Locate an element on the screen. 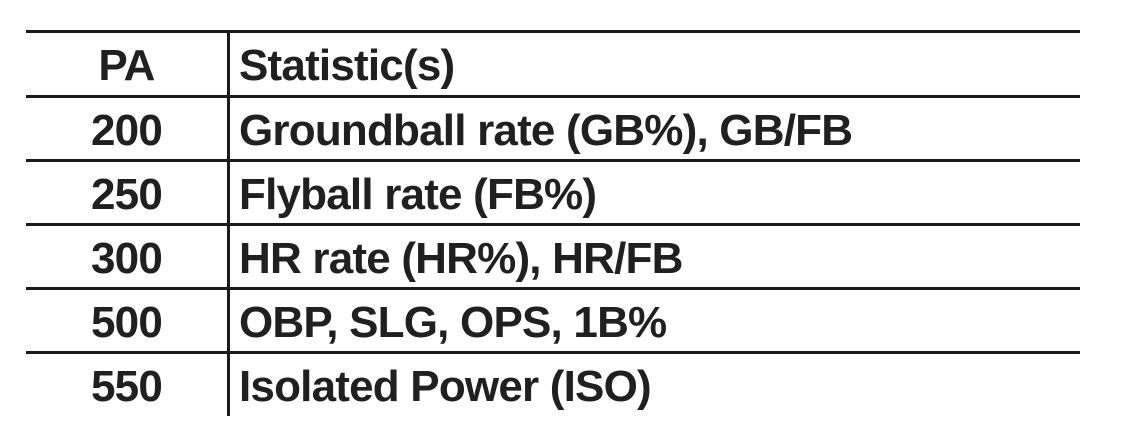 The height and width of the screenshot is (446, 1140). table-row: 500 OBP, SLG, OPS, 1B% is located at coordinates (553, 322).